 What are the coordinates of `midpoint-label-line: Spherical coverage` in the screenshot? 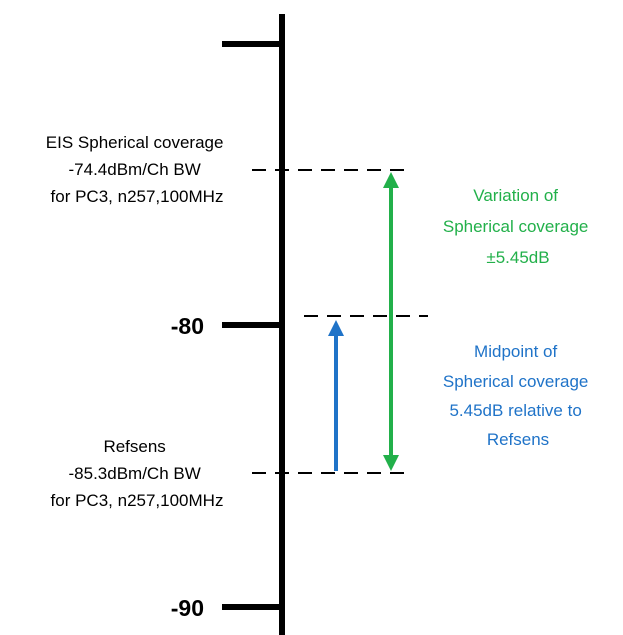 It's located at (516, 381).